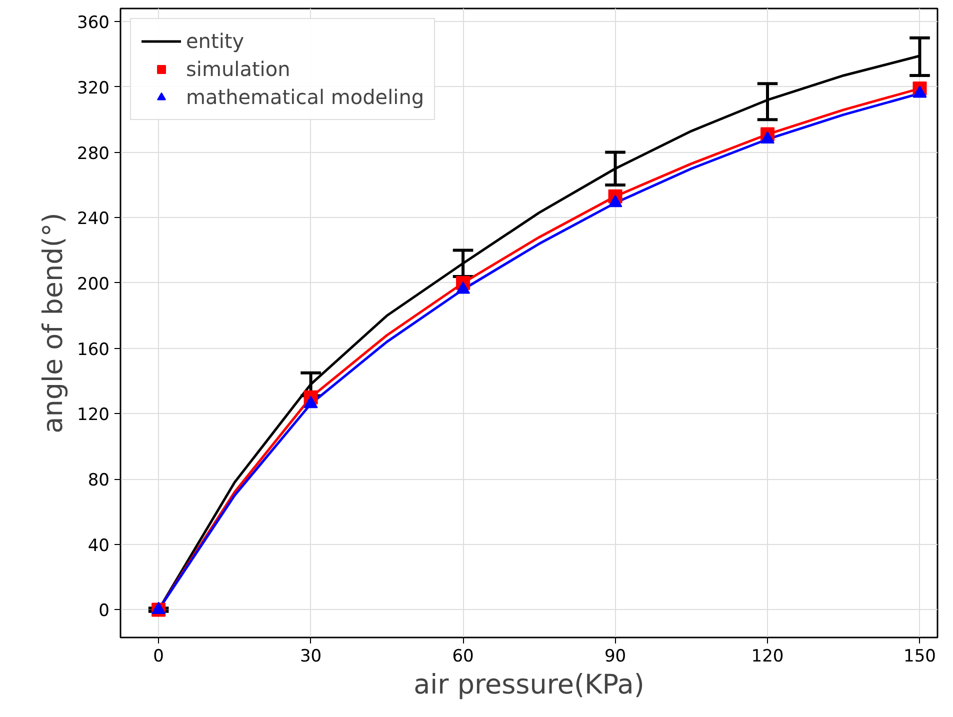 The height and width of the screenshot is (717, 953). Describe the element at coordinates (463, 656) in the screenshot. I see `x-tick-label: 60` at that location.